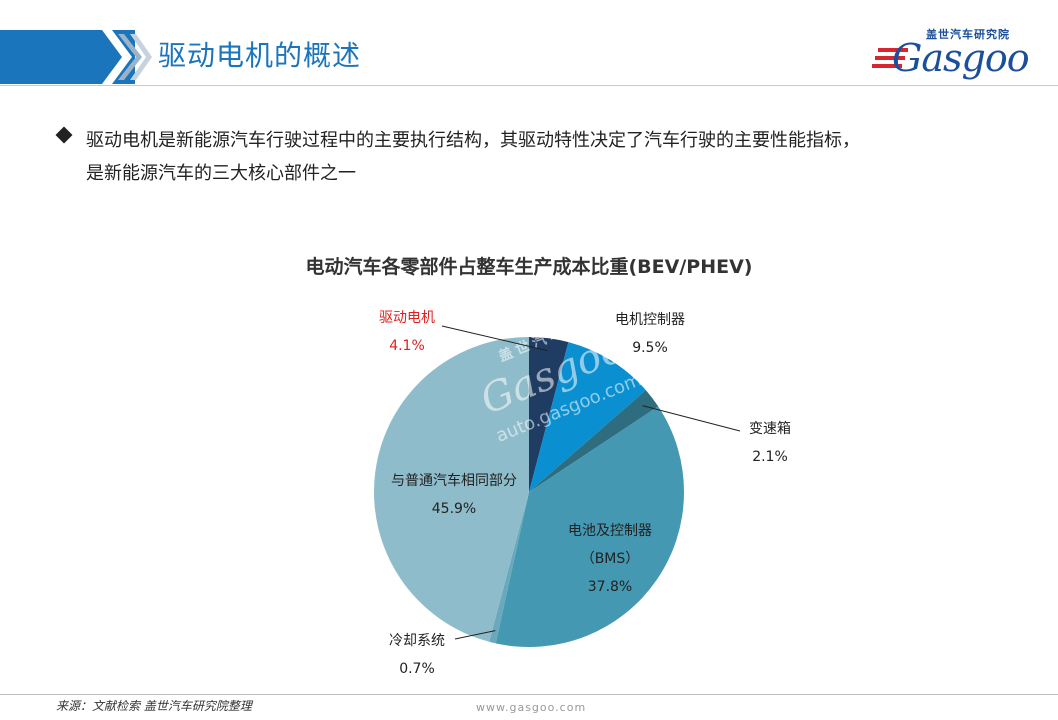 The image size is (1058, 720). I want to click on footer-source: 来源：文献检索 盖世汽车研究院整理, so click(154, 706).